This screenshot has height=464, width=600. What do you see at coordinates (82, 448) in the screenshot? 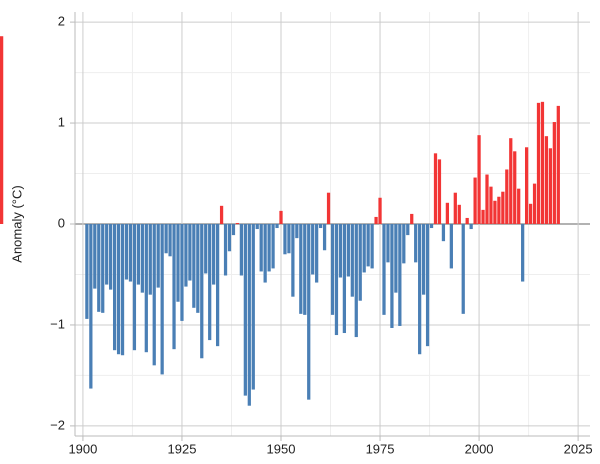
I see `x-tick-label: 1900` at bounding box center [82, 448].